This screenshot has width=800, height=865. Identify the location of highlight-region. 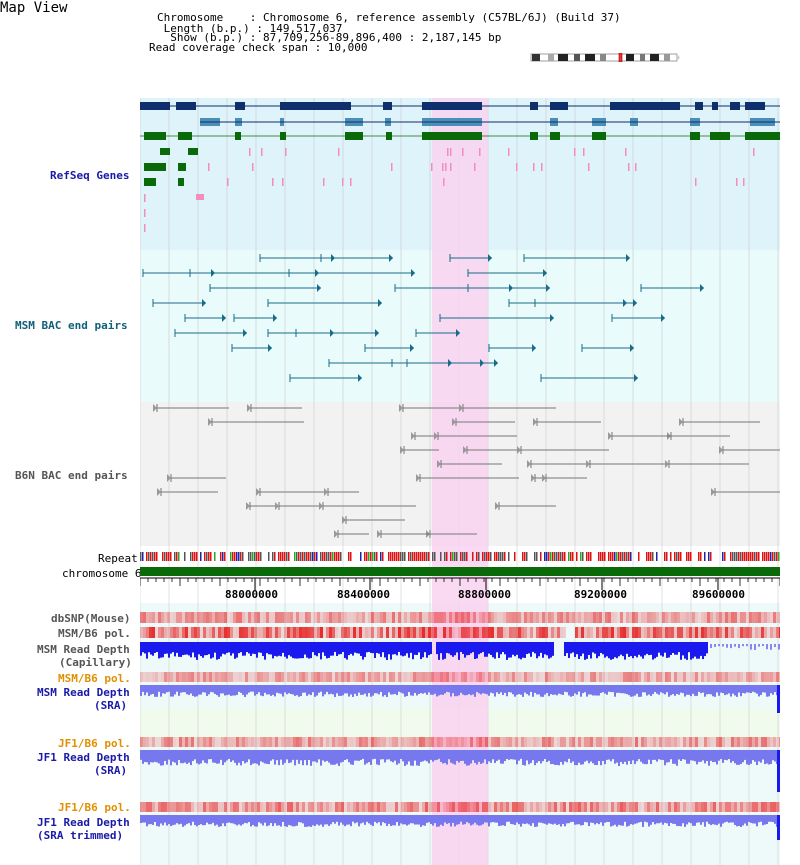
(460, 481).